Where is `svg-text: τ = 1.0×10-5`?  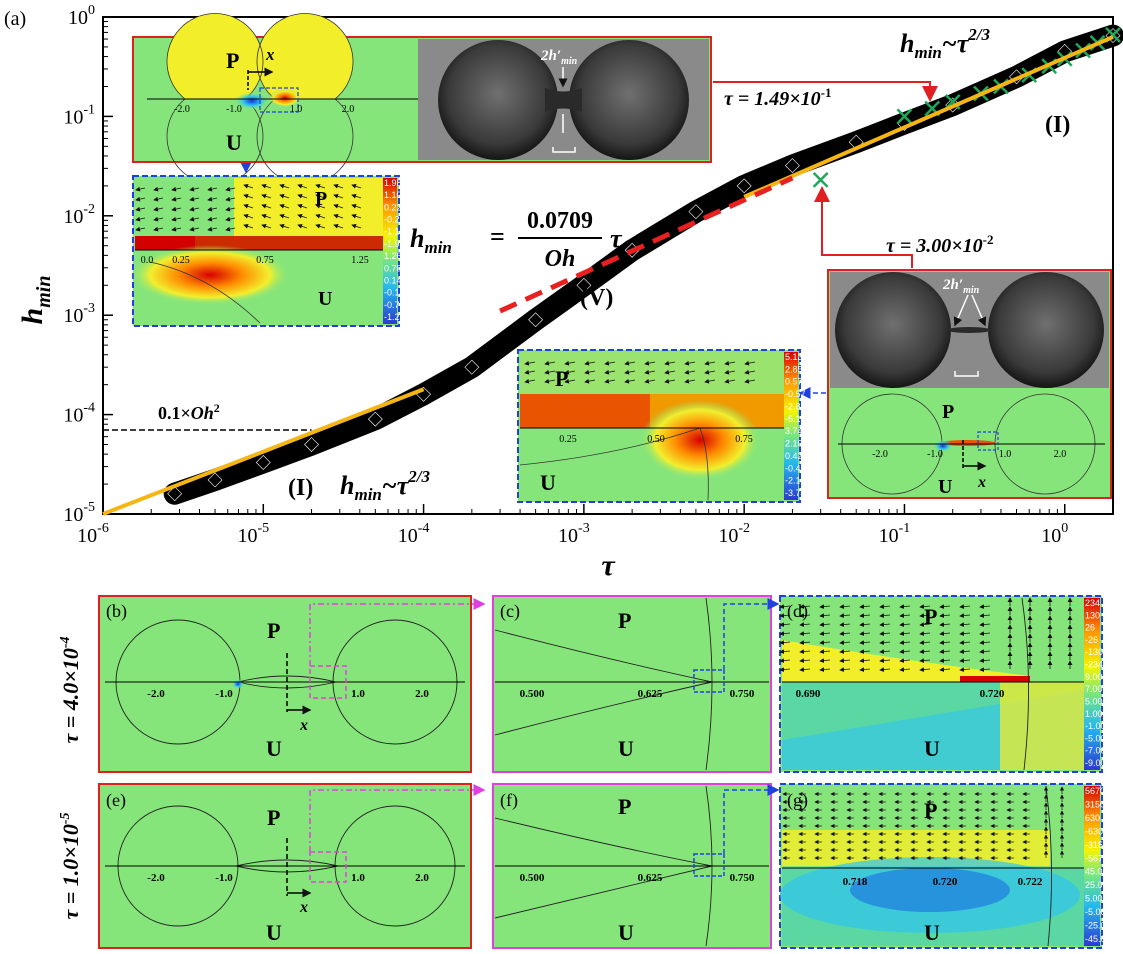
svg-text: τ = 1.0×10-5 is located at coordinates (70, 865).